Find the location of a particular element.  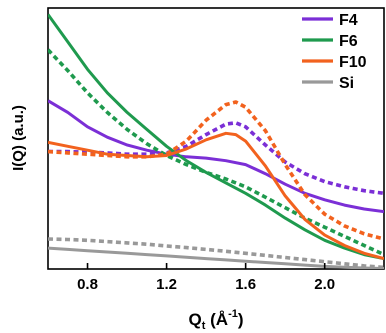

x-axis-label: Qt (Å-1) is located at coordinates (215, 320).